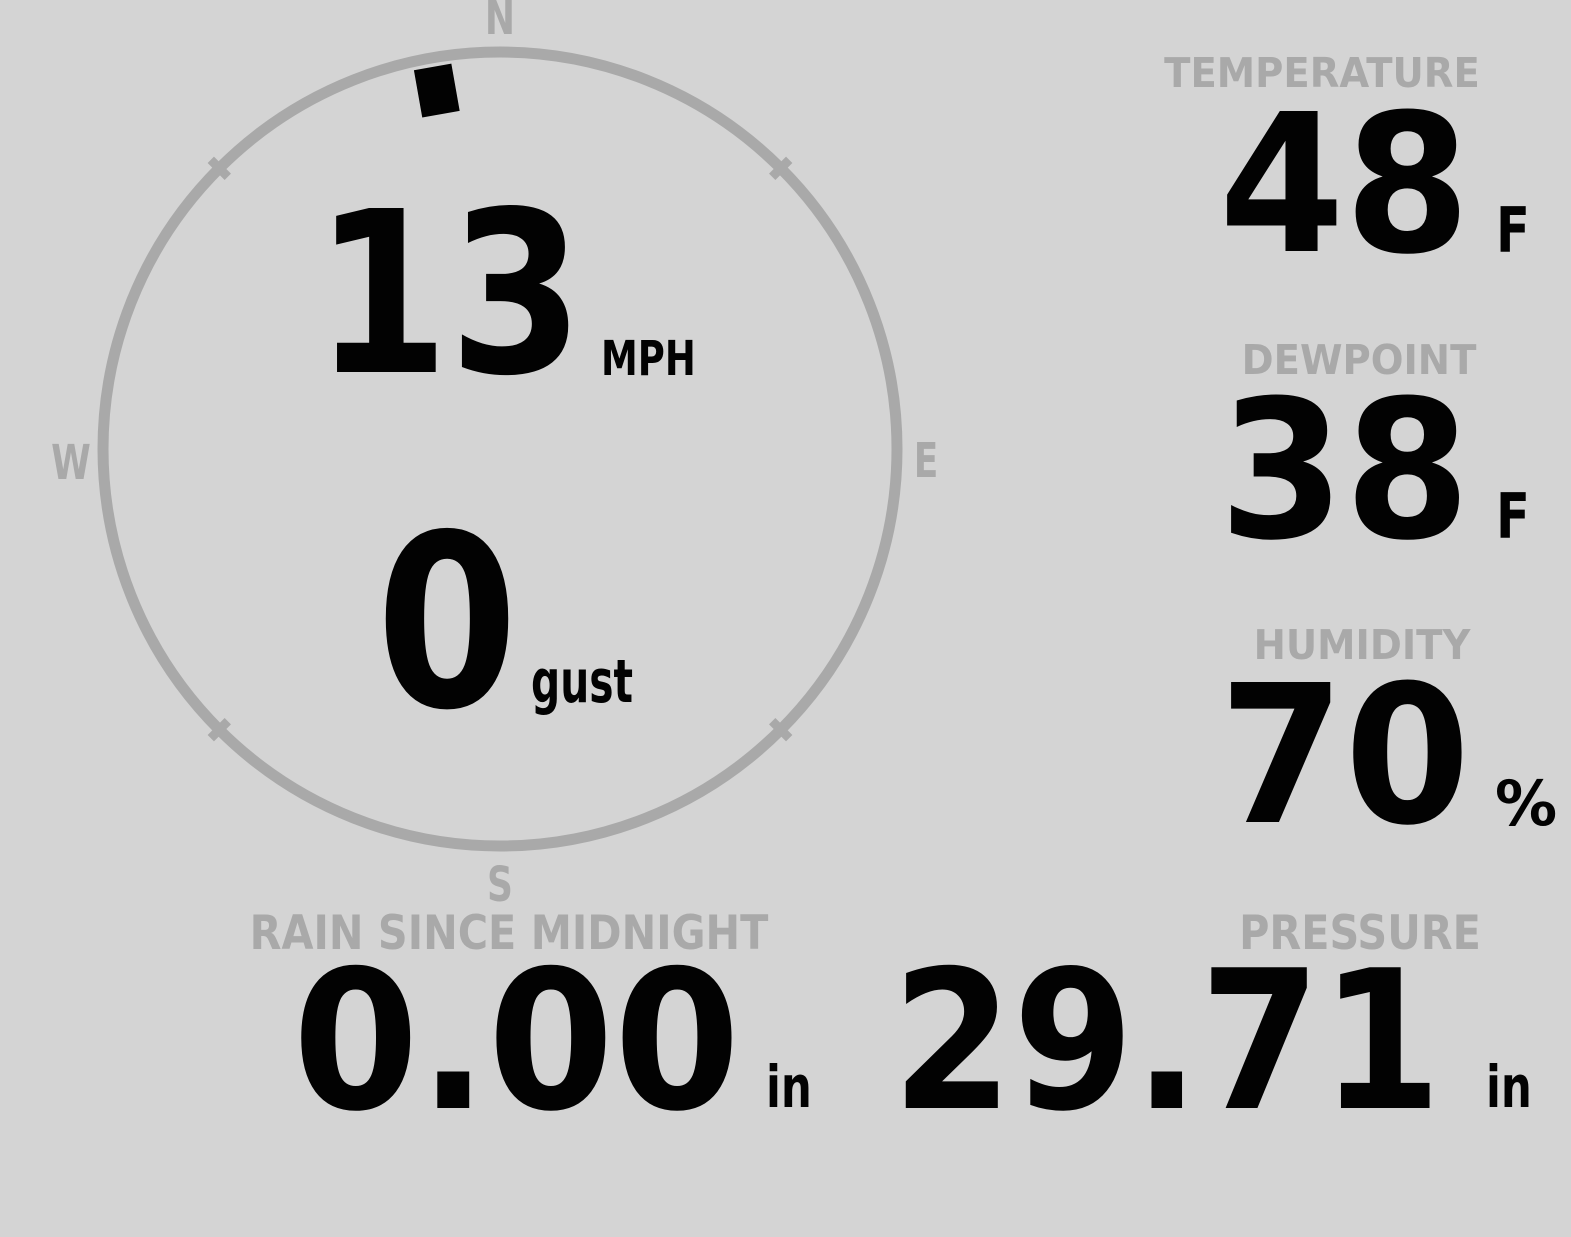  Describe the element at coordinates (1344, 471) in the screenshot. I see `dewpoint-value: 38` at that location.